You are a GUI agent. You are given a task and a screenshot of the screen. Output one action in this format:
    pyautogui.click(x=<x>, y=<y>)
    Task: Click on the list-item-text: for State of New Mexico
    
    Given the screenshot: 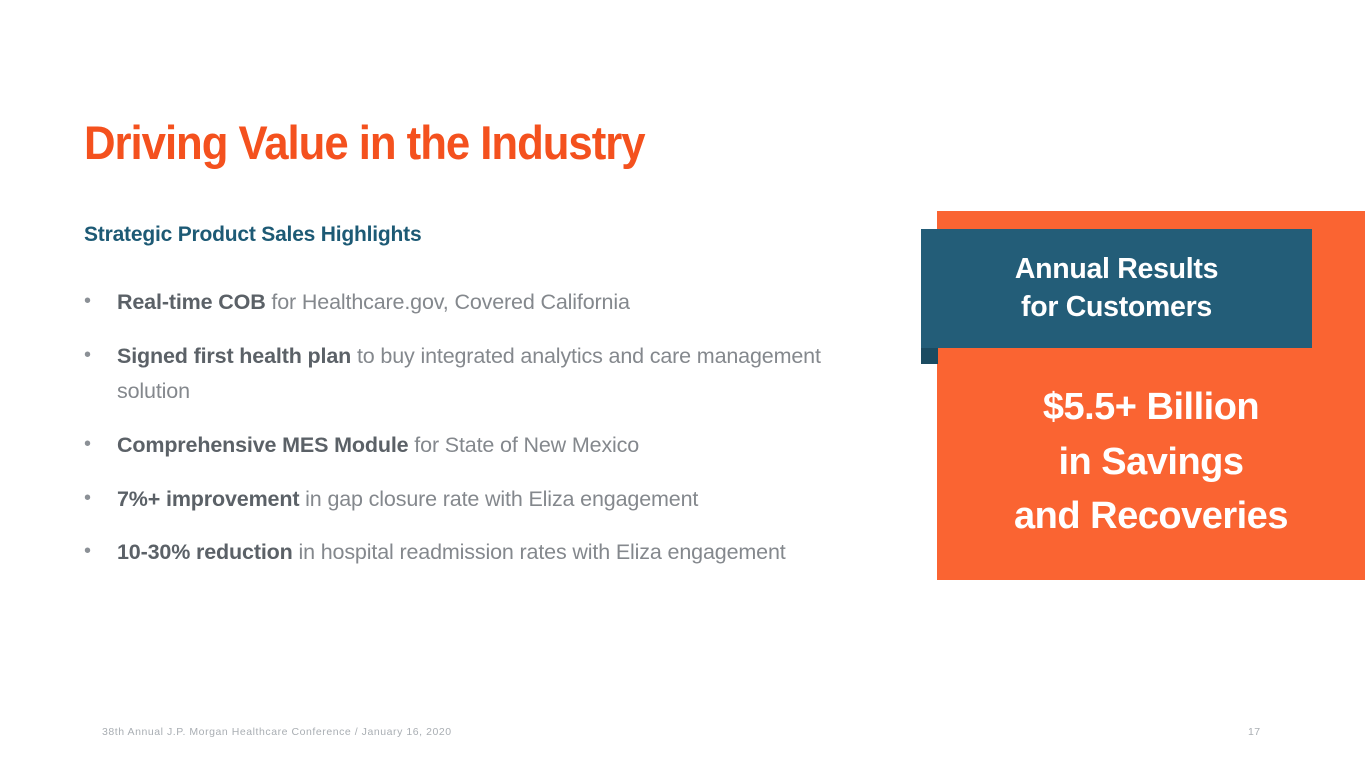 What is the action you would take?
    pyautogui.click(x=524, y=444)
    